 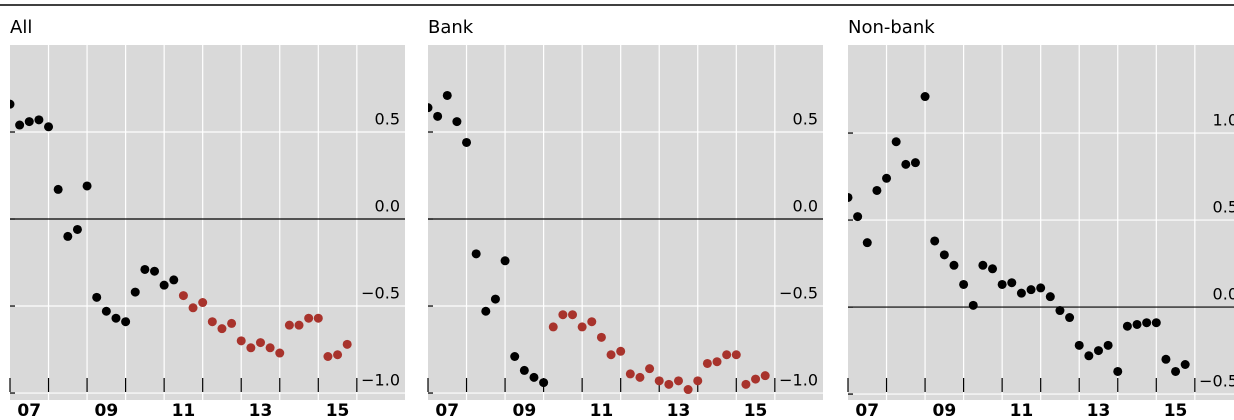 What do you see at coordinates (451, 27) in the screenshot?
I see `panel-title: Bank` at bounding box center [451, 27].